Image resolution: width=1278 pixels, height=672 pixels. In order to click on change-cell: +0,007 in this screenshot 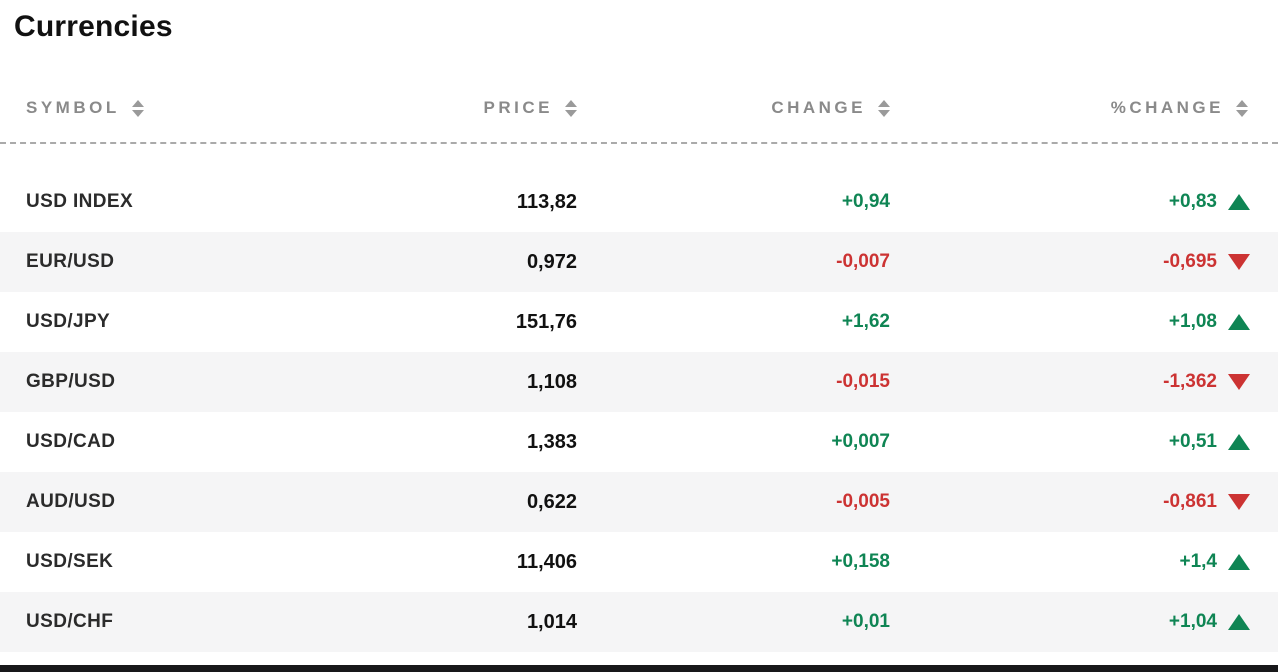, I will do `click(860, 441)`.